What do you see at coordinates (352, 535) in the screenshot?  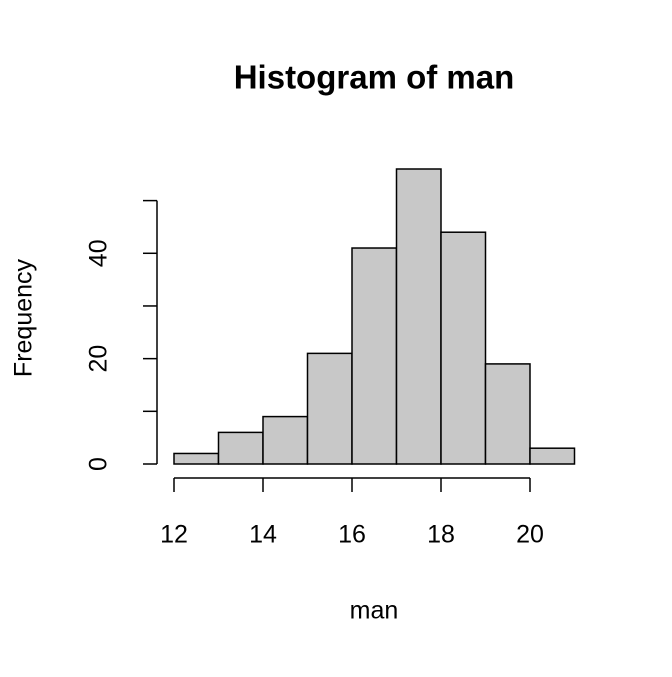 I see `x-tick-label: 16` at bounding box center [352, 535].